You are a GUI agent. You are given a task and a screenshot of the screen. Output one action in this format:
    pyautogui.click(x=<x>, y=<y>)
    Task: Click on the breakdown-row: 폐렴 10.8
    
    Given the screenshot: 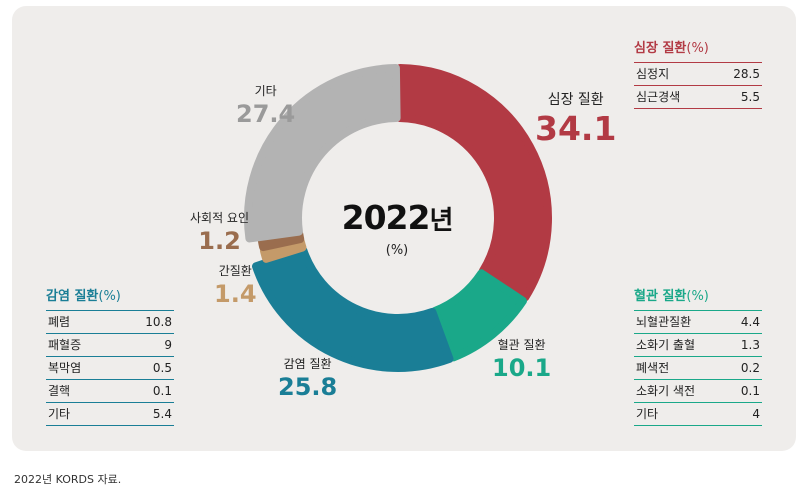 What is the action you would take?
    pyautogui.click(x=110, y=322)
    